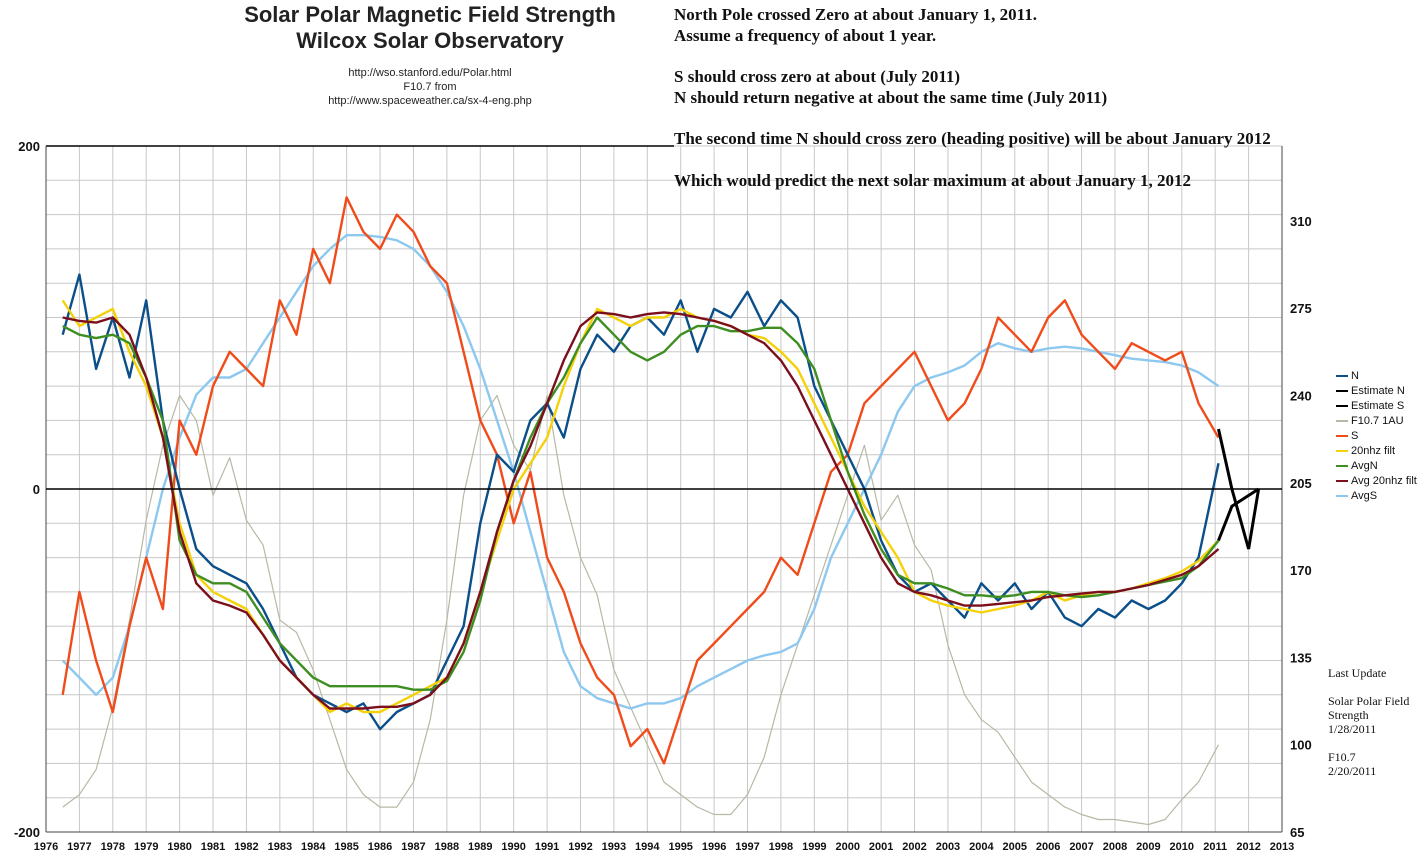 This screenshot has height=859, width=1427. What do you see at coordinates (413, 847) in the screenshot?
I see `x-tick-label: 1987` at bounding box center [413, 847].